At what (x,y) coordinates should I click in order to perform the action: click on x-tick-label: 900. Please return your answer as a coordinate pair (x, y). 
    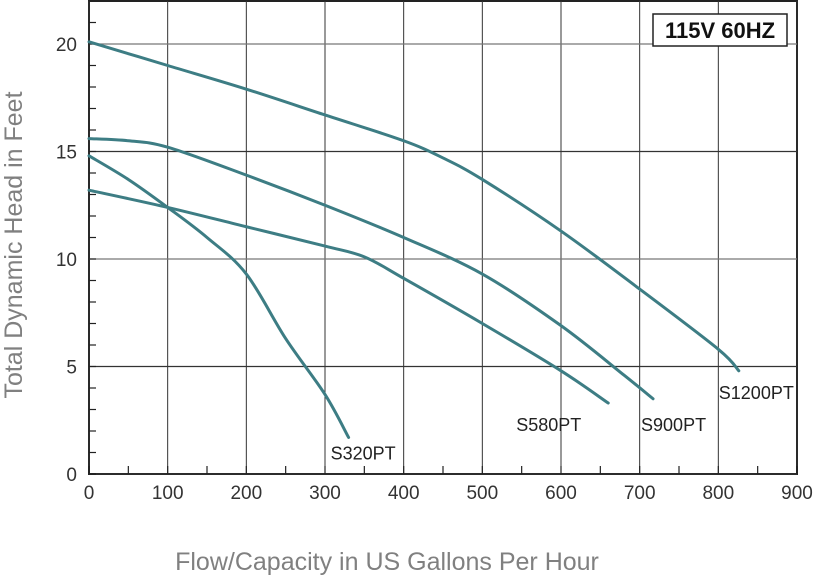
    Looking at the image, I should click on (797, 493).